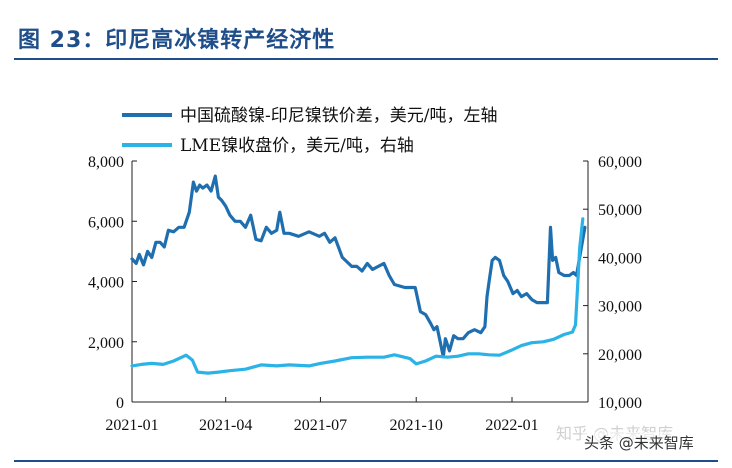 The width and height of the screenshot is (732, 468). Describe the element at coordinates (106, 283) in the screenshot. I see `left-tick-label: 4,000` at that location.